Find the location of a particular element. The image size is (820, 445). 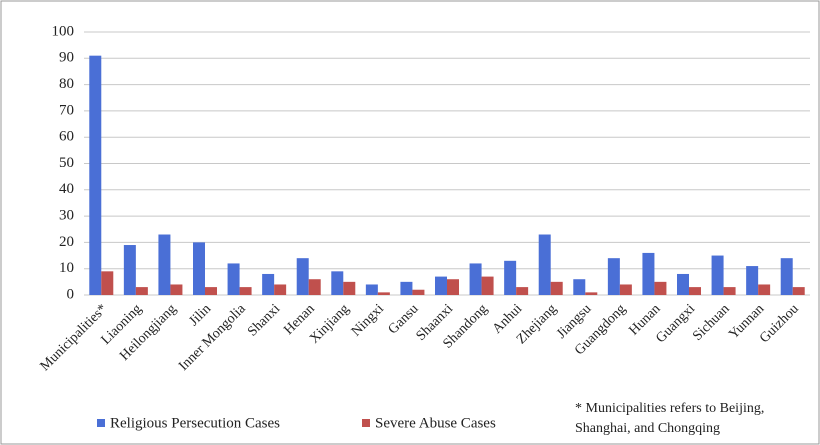

y-tick-label: 100 is located at coordinates (63, 31).